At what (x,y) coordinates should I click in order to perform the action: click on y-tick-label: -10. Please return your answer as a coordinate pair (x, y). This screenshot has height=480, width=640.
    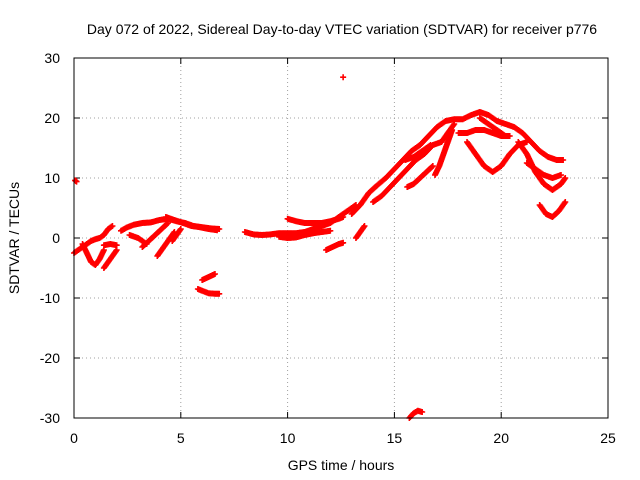
    Looking at the image, I should click on (50, 298).